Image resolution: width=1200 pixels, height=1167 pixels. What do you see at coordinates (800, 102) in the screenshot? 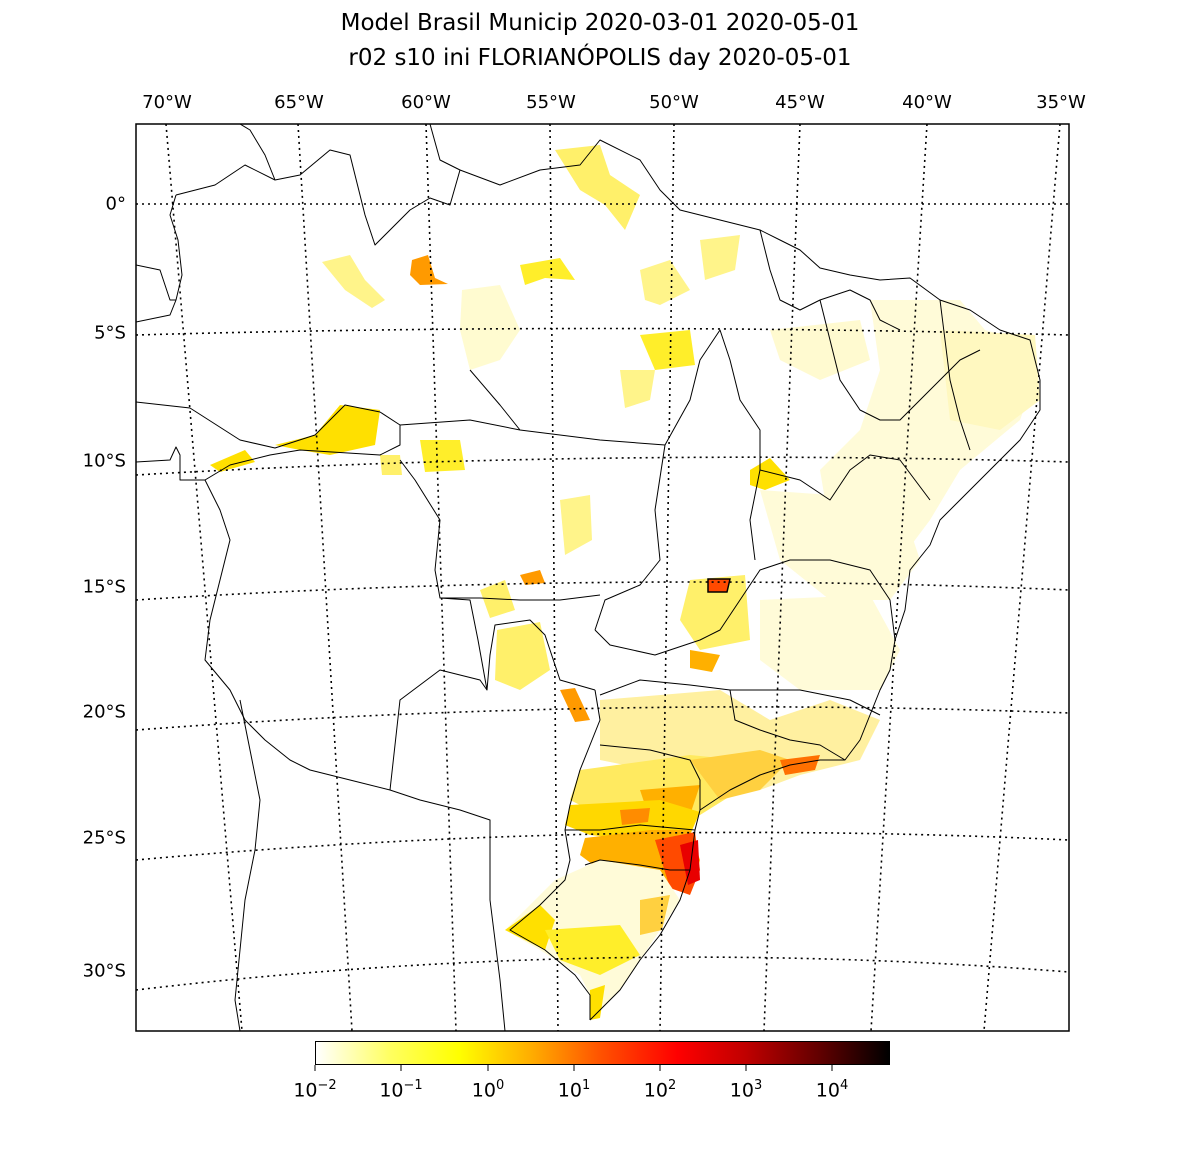
I see `lon-label-45w: 45°W` at bounding box center [800, 102].